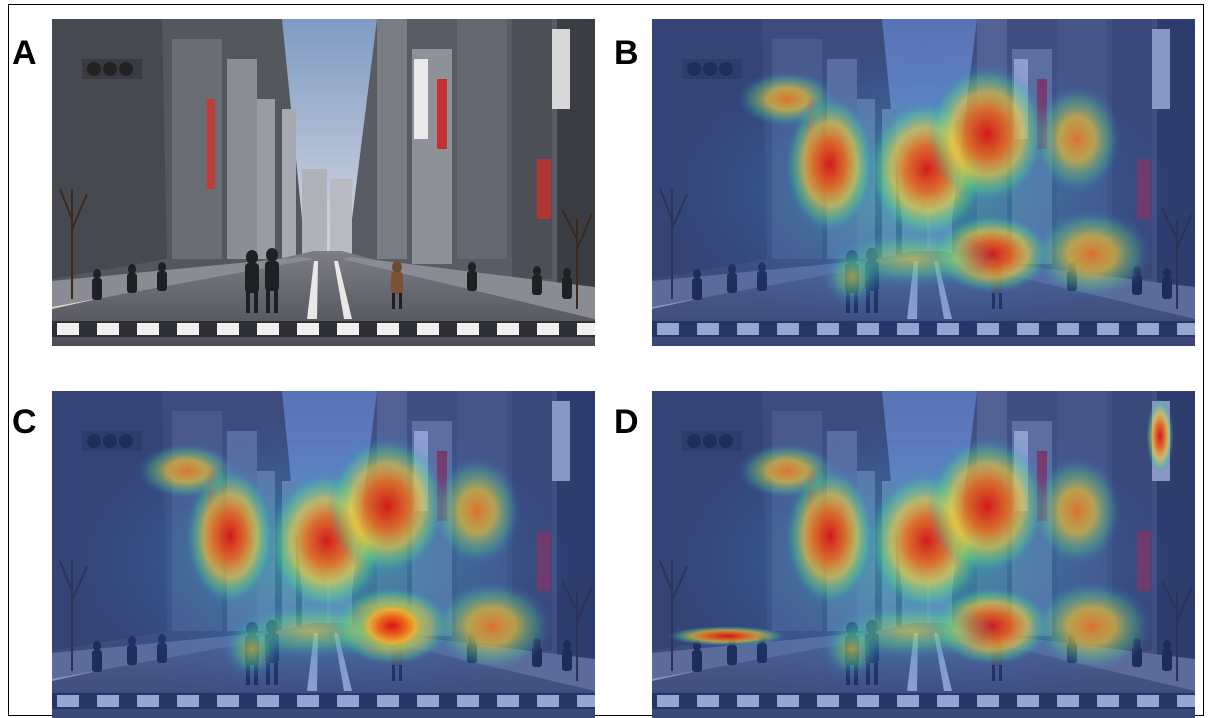  What do you see at coordinates (626, 53) in the screenshot?
I see `panel-label-b: B` at bounding box center [626, 53].